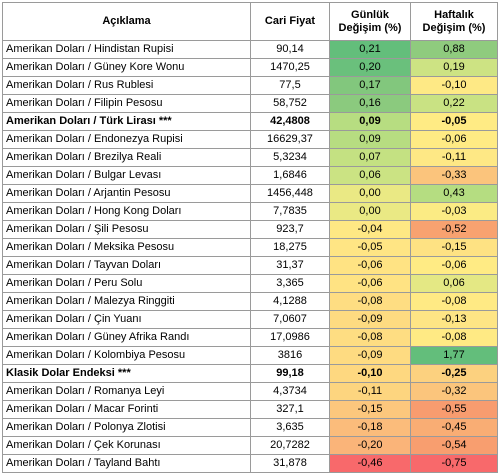 This screenshot has width=499, height=476. Describe the element at coordinates (370, 319) in the screenshot. I see `row-daily-change: -0,09` at that location.